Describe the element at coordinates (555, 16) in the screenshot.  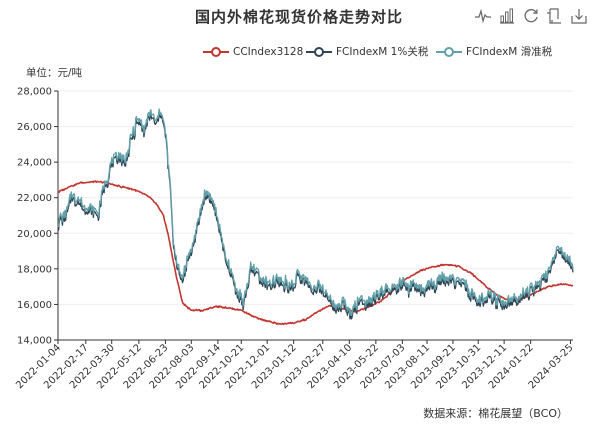
I see `data-view-icon` at that location.